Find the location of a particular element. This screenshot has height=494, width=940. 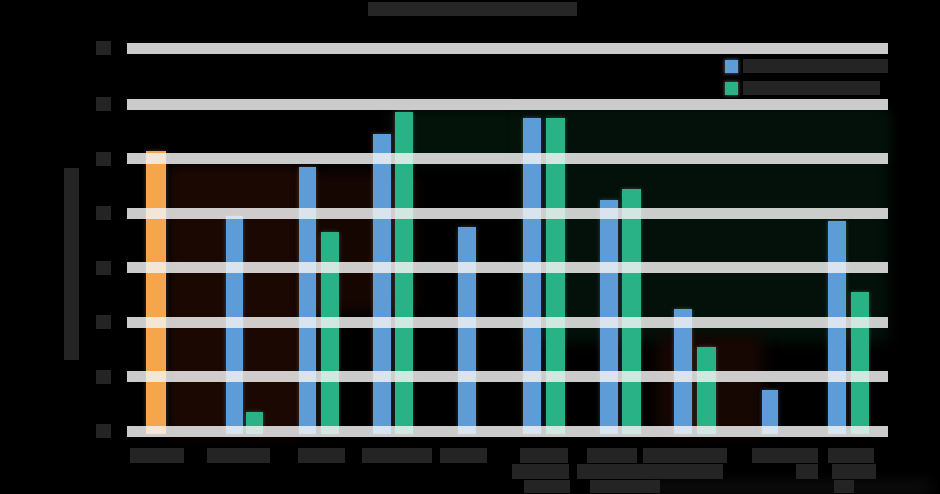

legend-swatch-blue is located at coordinates (731, 66).